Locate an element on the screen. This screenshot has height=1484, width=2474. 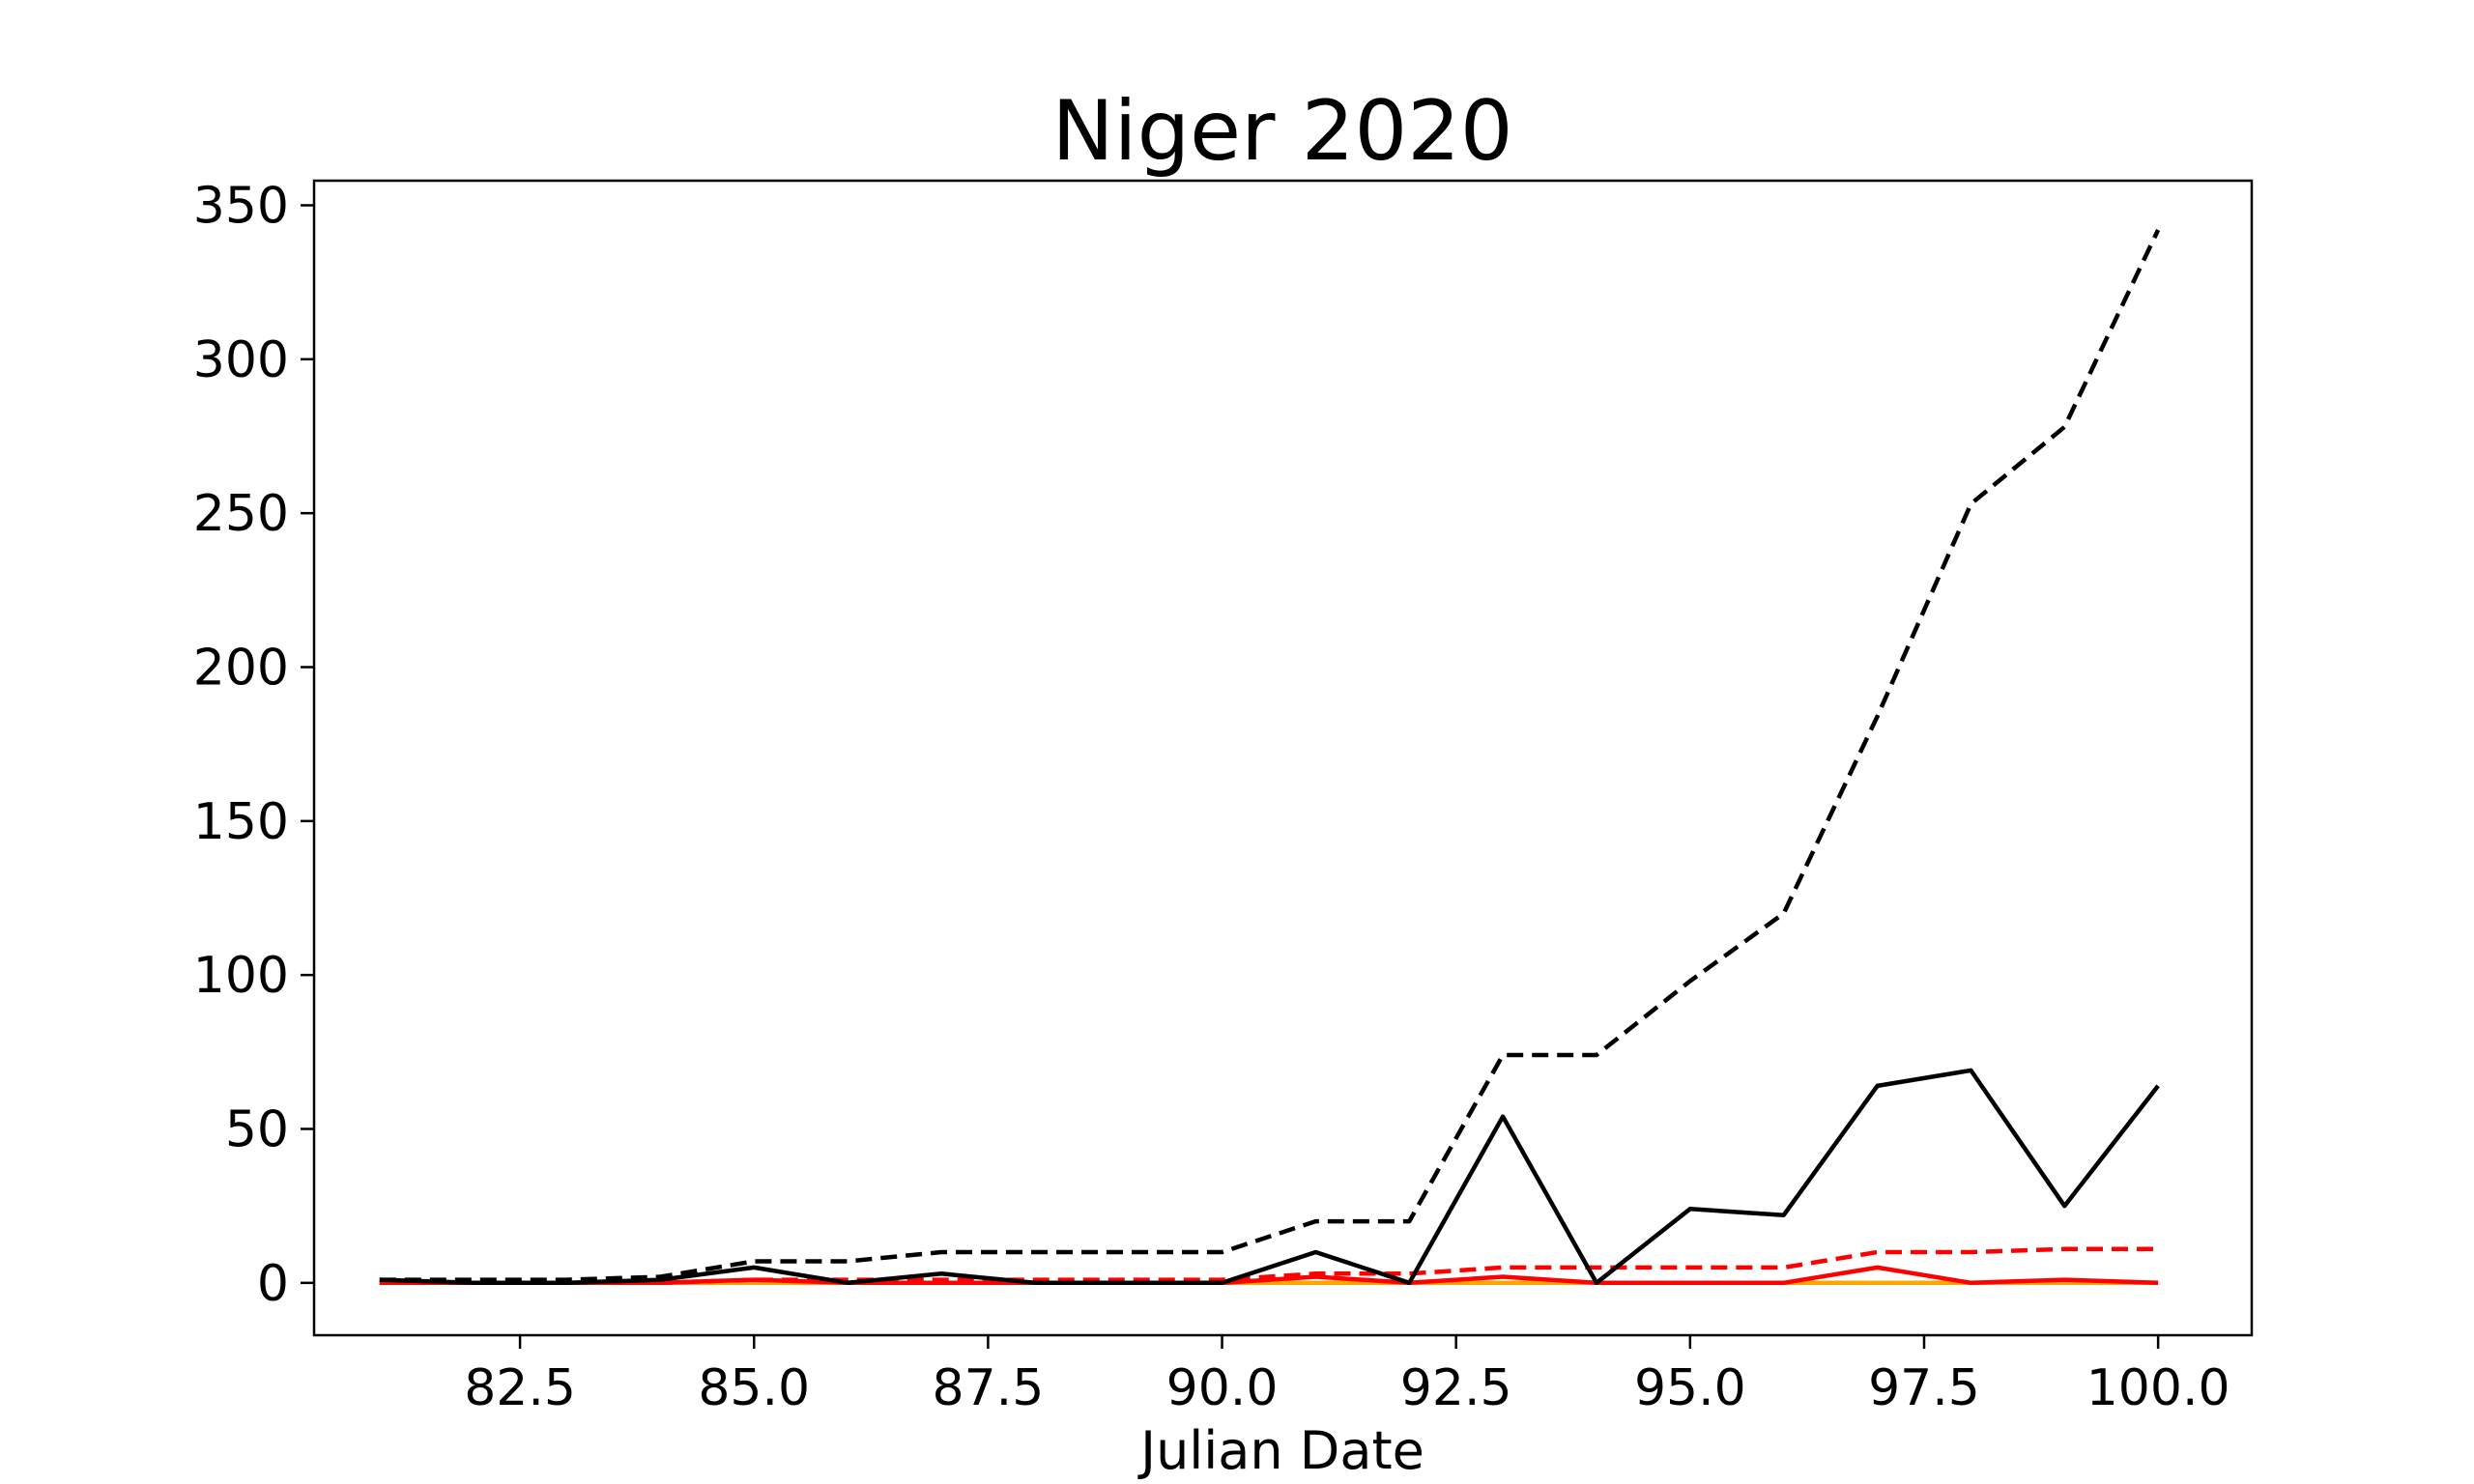
y-tick-label: 250 is located at coordinates (241, 514).